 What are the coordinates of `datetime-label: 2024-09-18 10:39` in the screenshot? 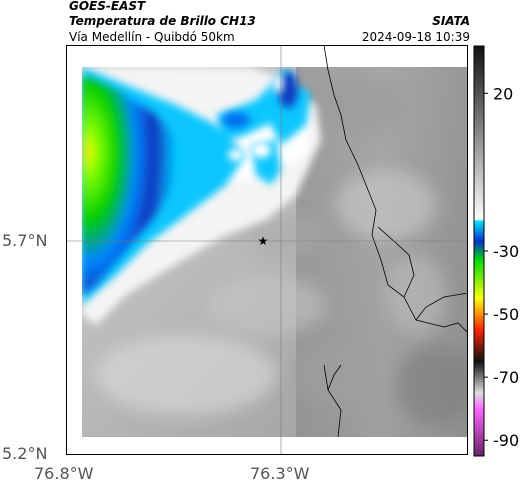 It's located at (415, 37).